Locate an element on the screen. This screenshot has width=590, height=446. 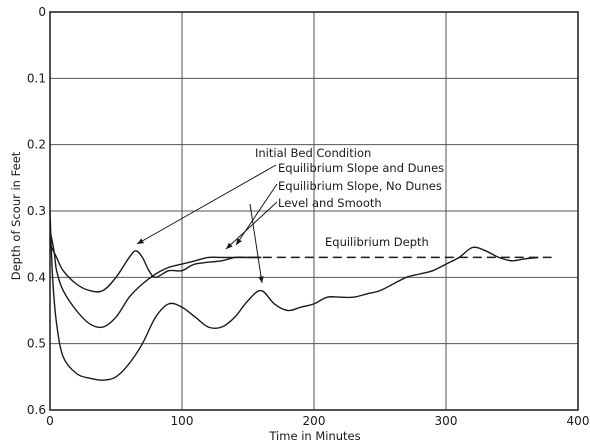
leader-slope-no-dunes-line is located at coordinates (256, 214).